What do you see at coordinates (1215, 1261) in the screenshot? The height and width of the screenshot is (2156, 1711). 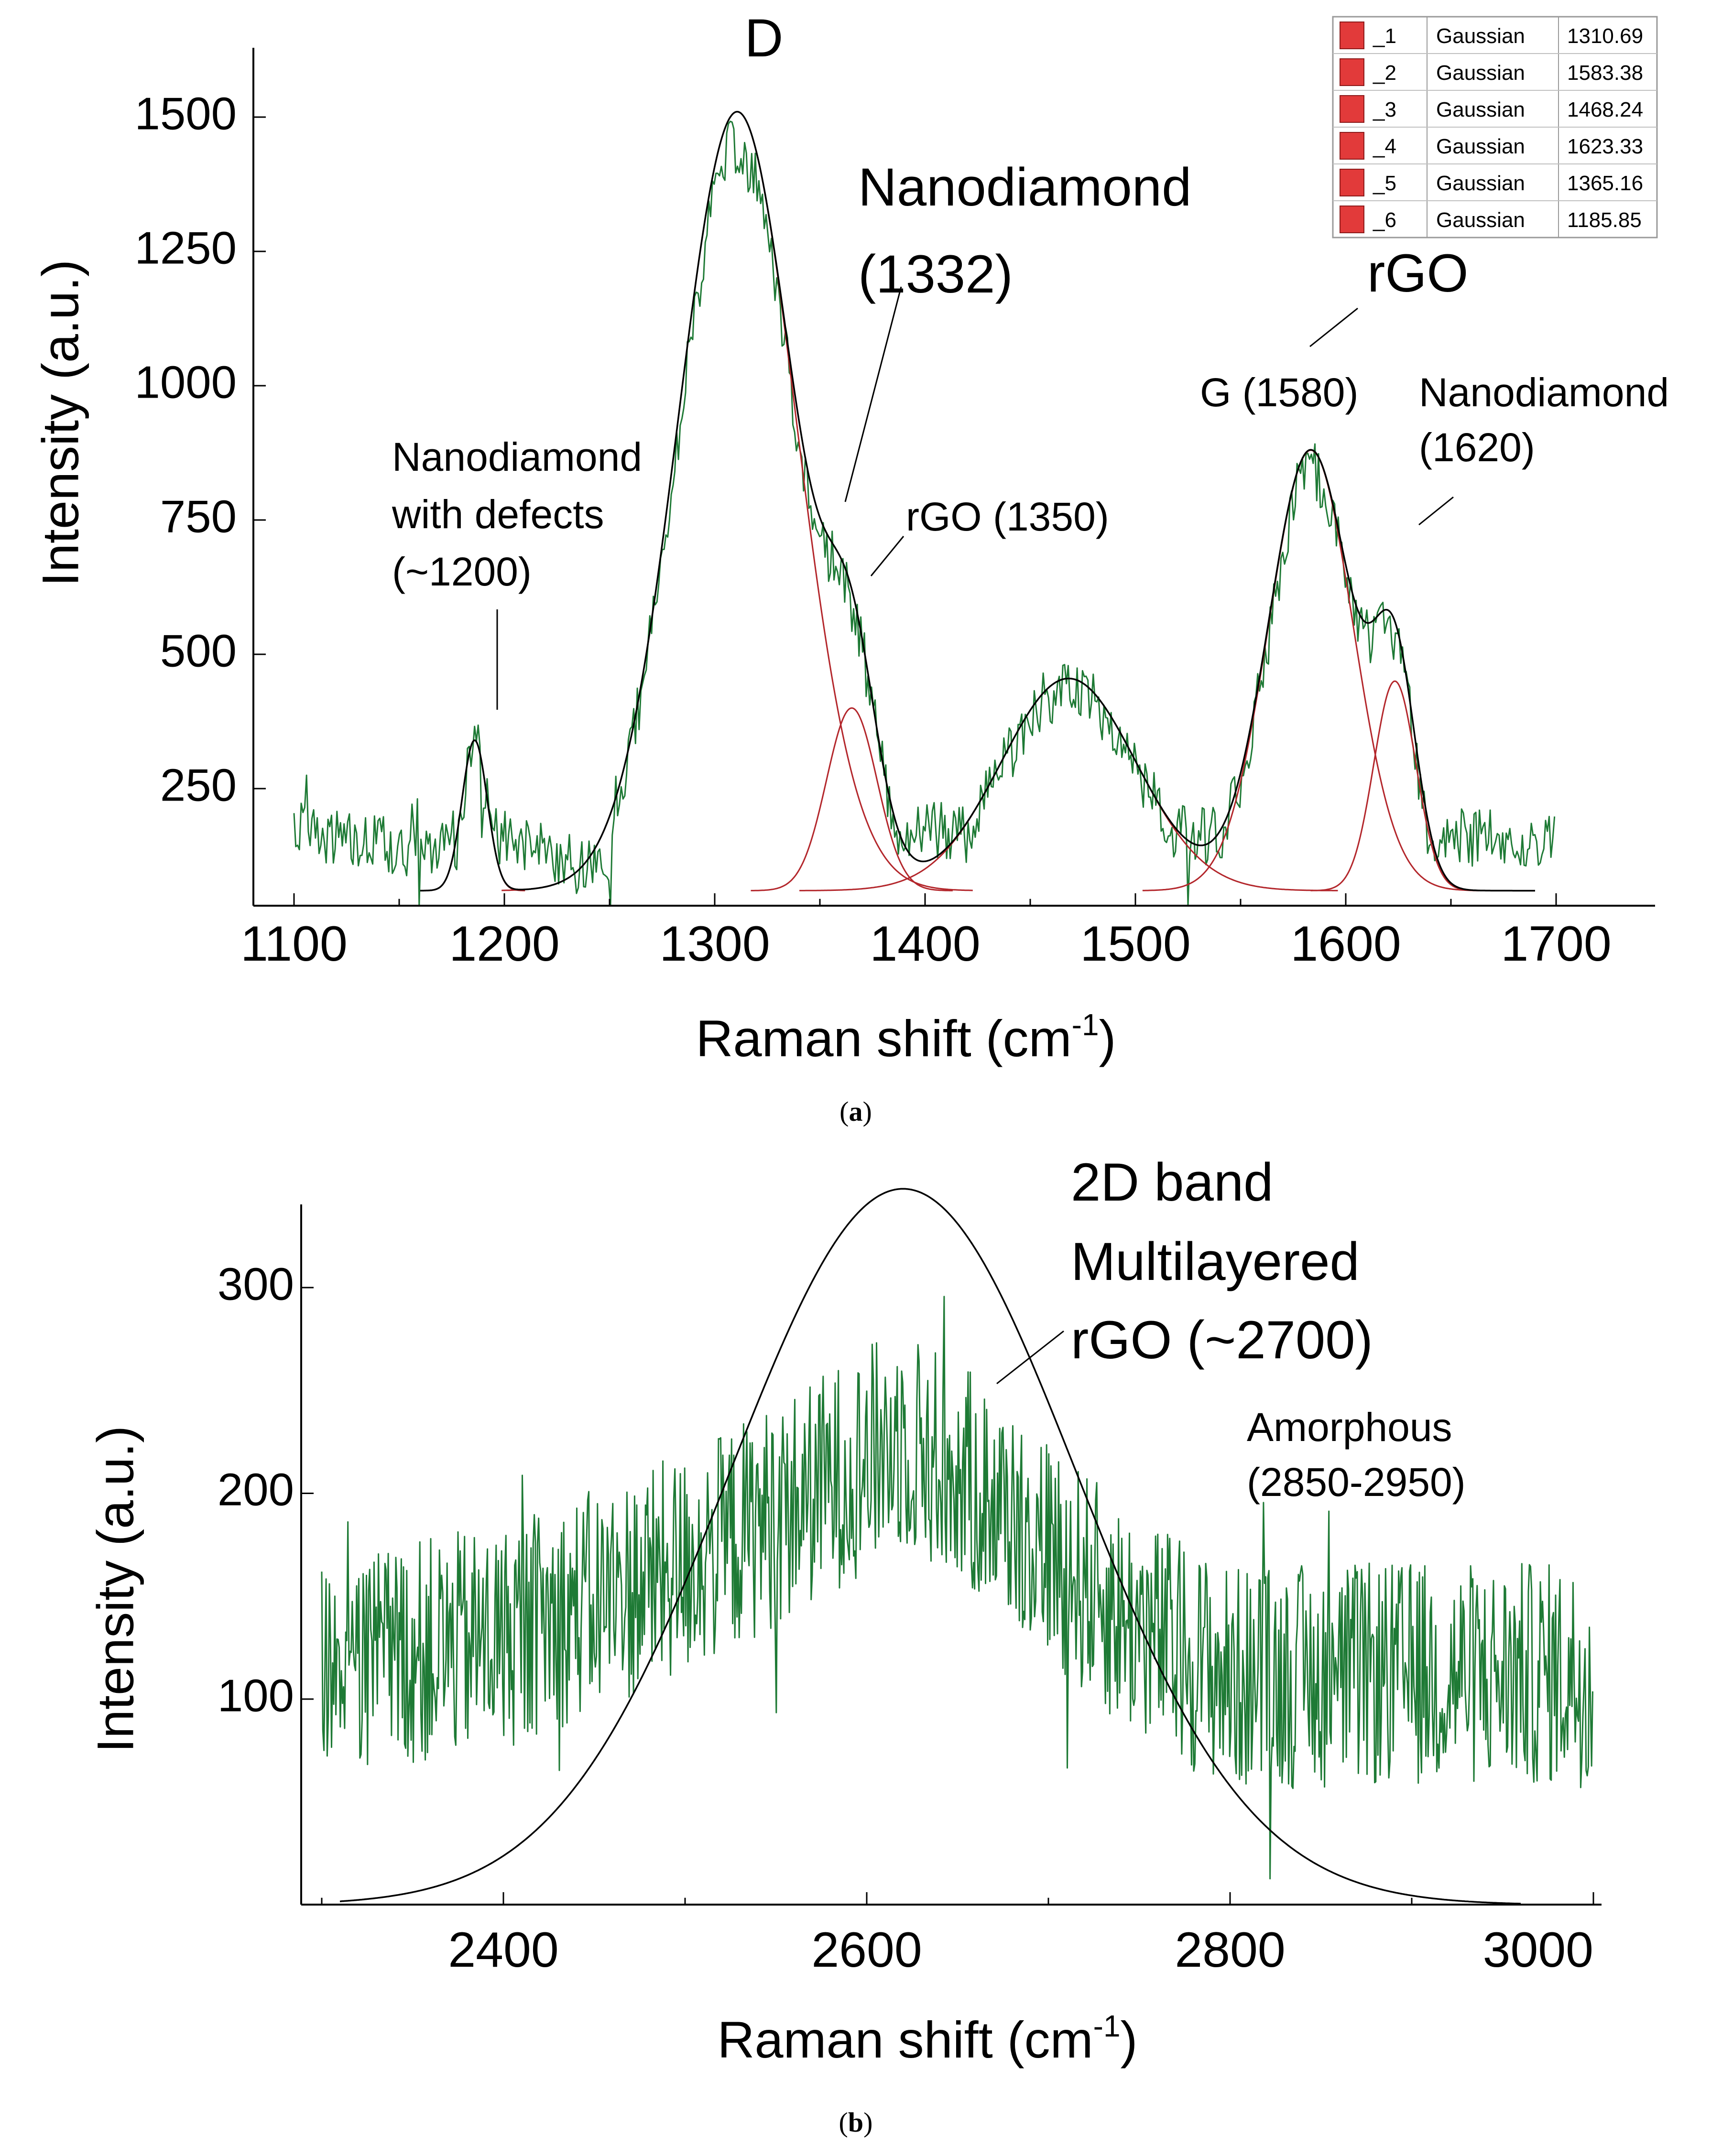 I see `annotation-2d-band-multilayer: Multilayered` at bounding box center [1215, 1261].